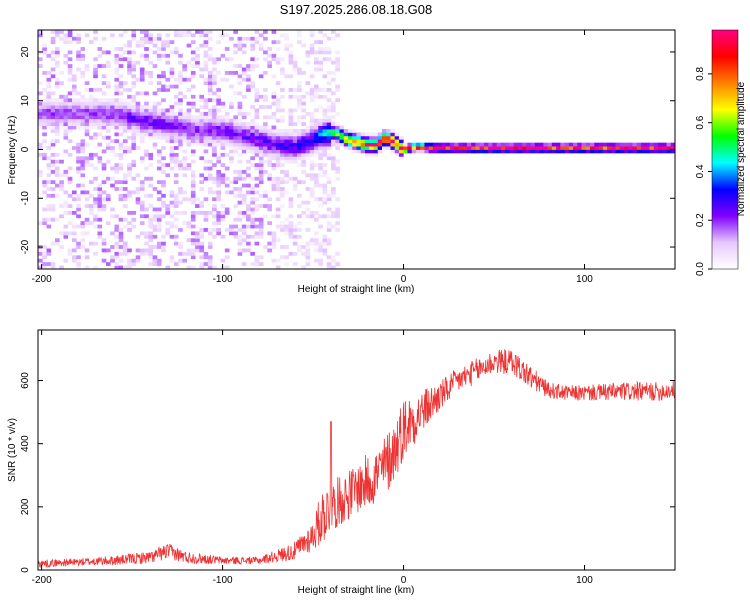  Describe the element at coordinates (308, 134) in the screenshot. I see `heatmap-cell-1965` at that location.